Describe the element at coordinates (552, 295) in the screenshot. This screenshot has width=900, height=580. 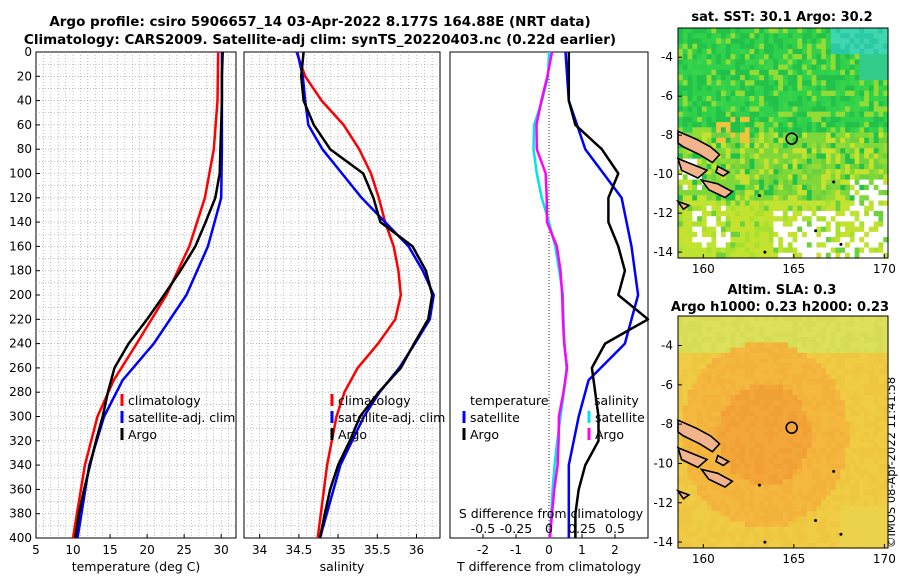
I see `difference-profile-series-s-argo` at that location.